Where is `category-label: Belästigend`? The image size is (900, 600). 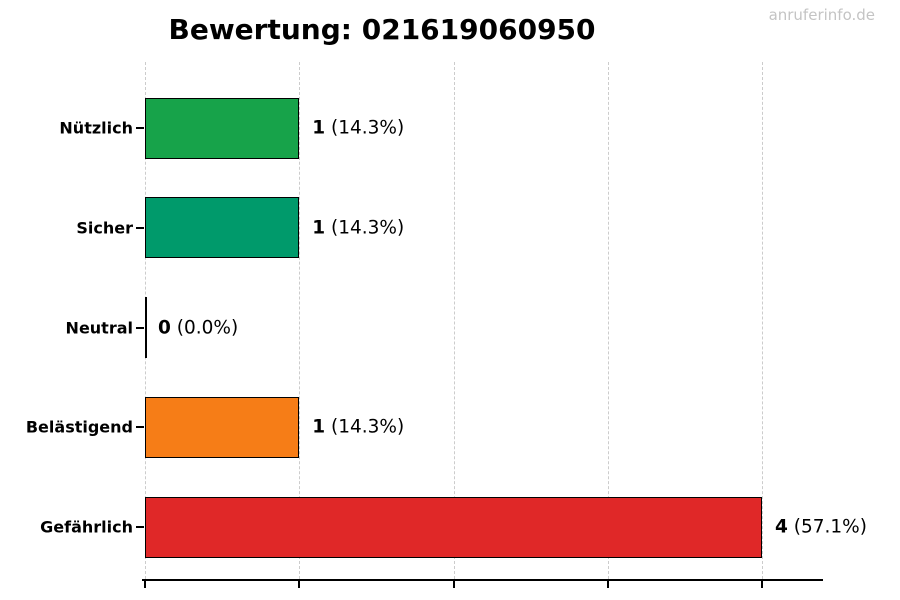 category-label: Belästigend is located at coordinates (79, 427).